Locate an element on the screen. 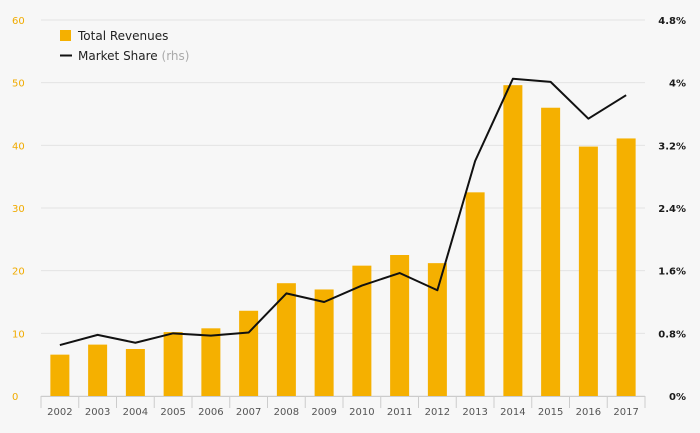 Image resolution: width=700 pixels, height=433 pixels. legend-rhs-note: (rhs) is located at coordinates (176, 56).